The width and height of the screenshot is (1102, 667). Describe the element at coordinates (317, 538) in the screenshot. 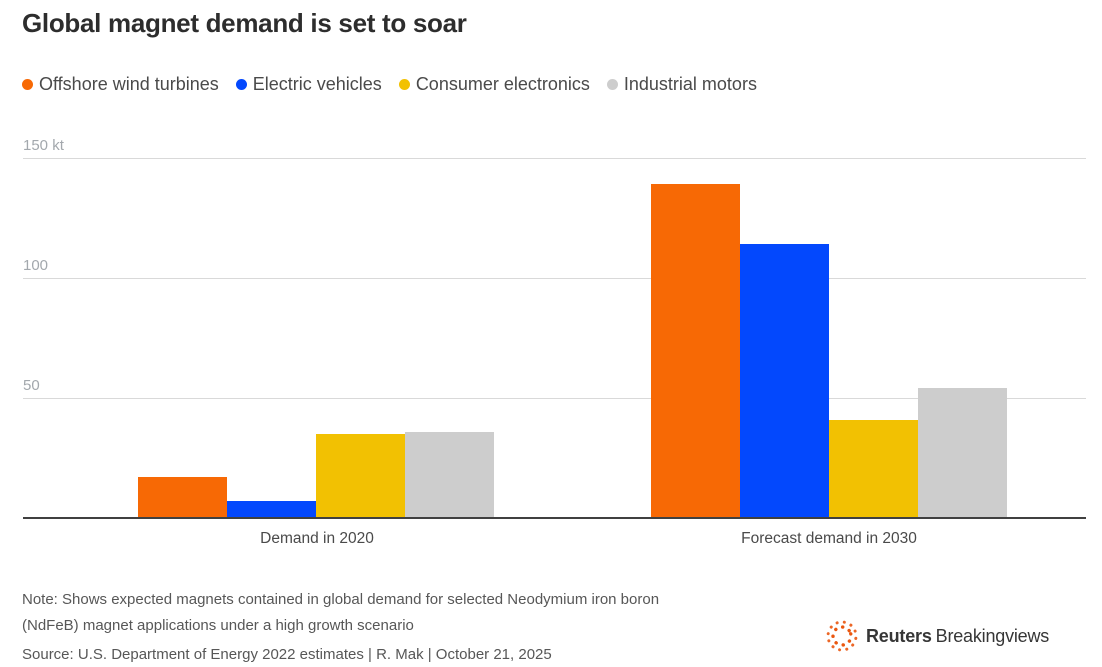

I see `category-label-2020: Demand in 2020` at that location.